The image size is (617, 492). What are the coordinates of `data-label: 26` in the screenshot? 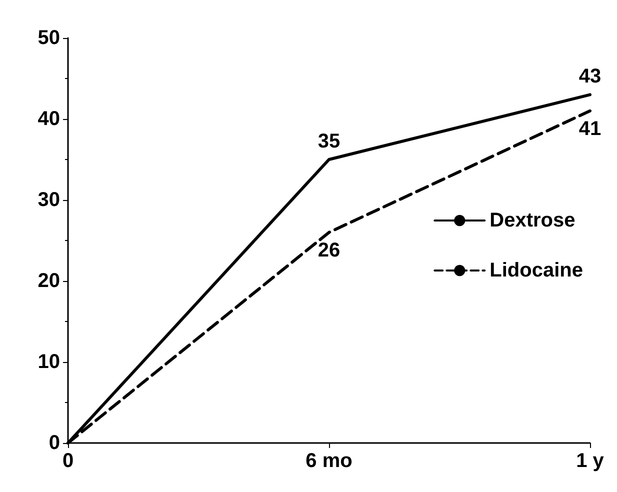 It's located at (329, 250).